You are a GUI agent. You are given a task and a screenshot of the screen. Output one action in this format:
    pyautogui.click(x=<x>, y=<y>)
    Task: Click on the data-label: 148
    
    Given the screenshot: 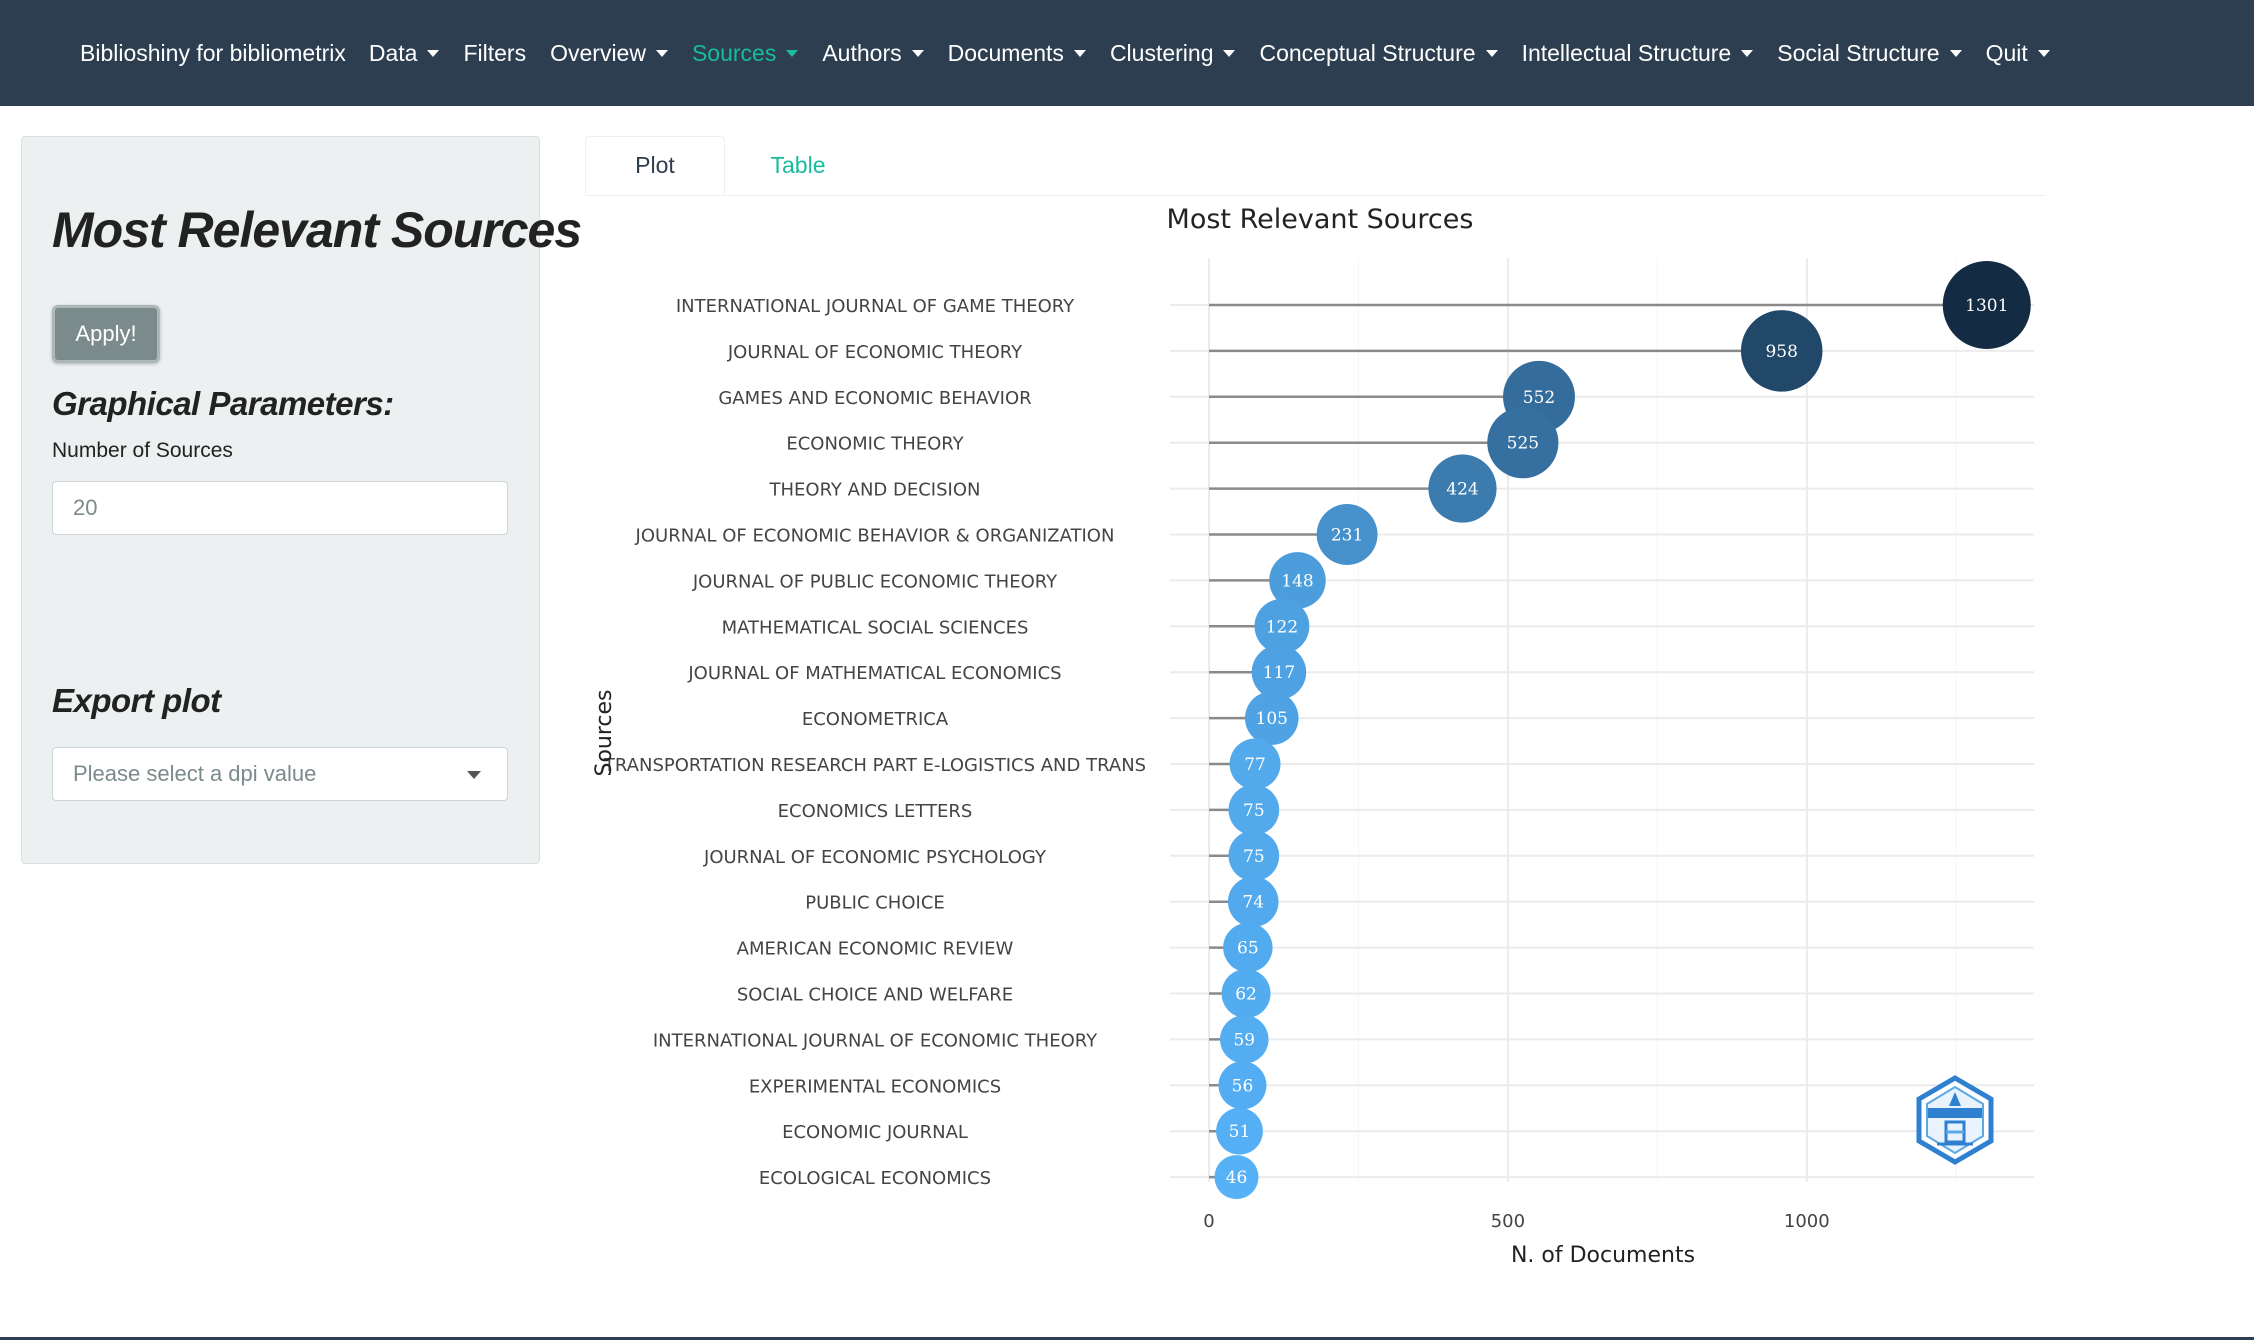 What is the action you would take?
    pyautogui.click(x=1297, y=581)
    